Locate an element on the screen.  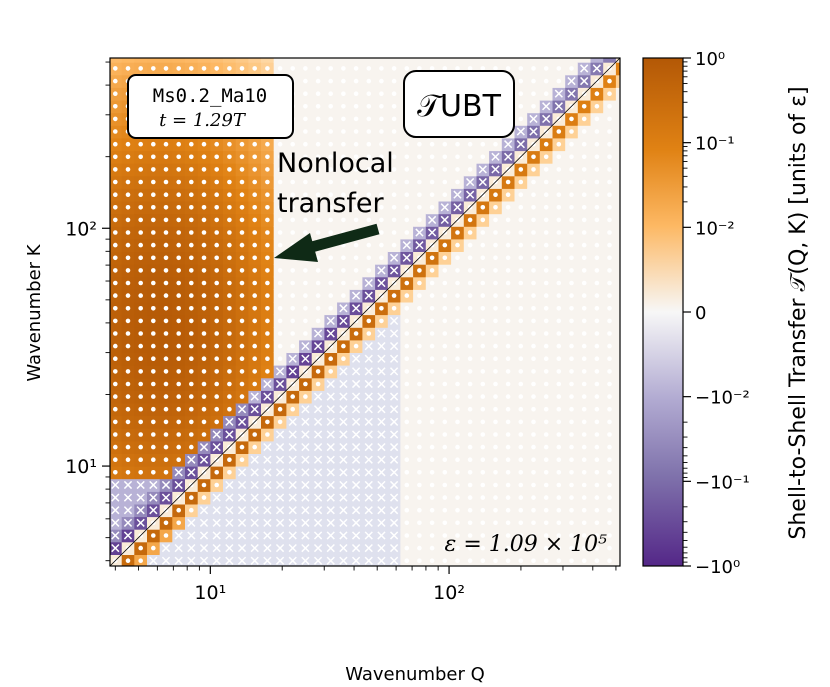
time-label: t = 1.29T is located at coordinates (203, 120).